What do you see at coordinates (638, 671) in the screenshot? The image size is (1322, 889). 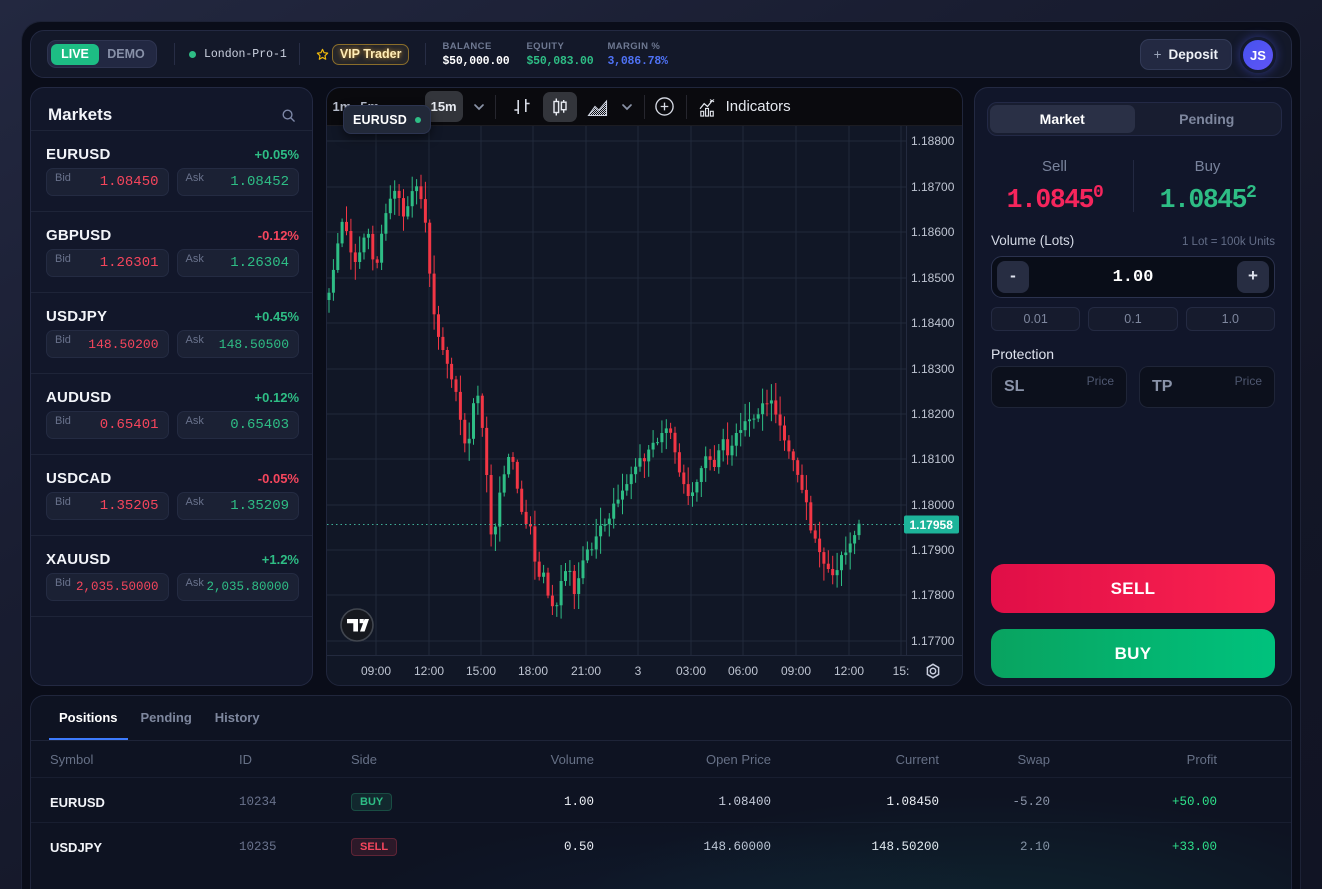 I see `svg-text: 3` at bounding box center [638, 671].